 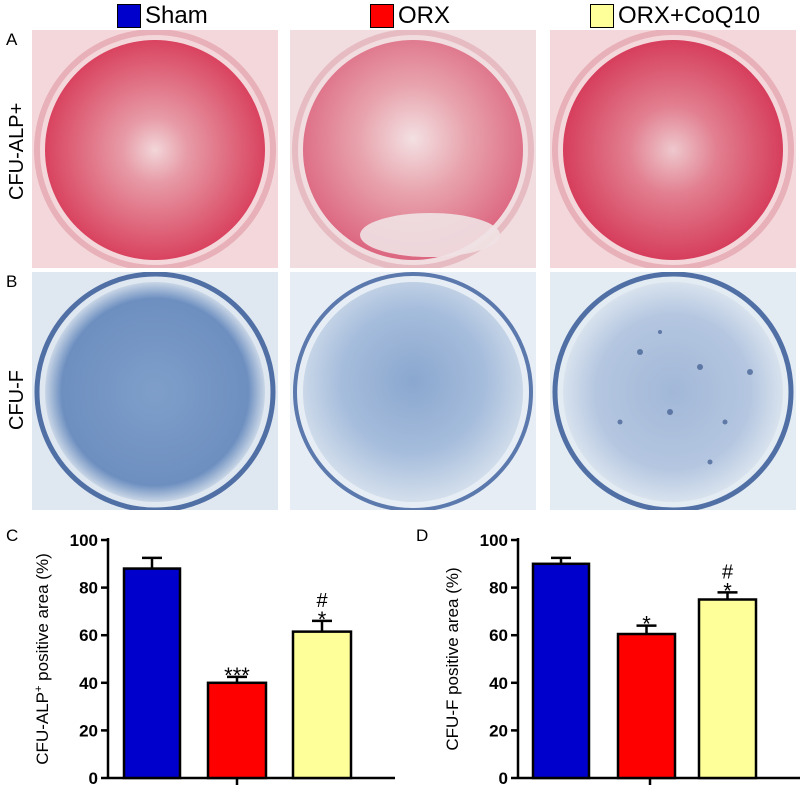 I want to click on photo-f-sham, so click(x=155, y=391).